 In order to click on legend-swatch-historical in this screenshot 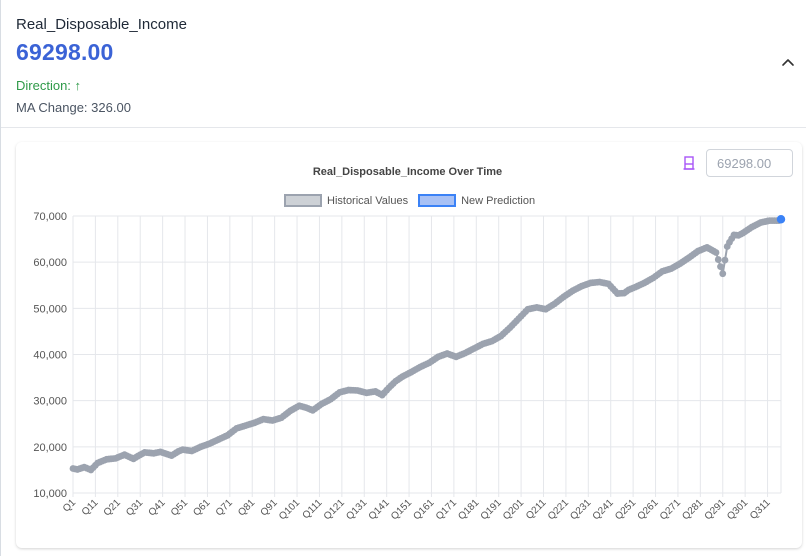, I will do `click(303, 200)`.